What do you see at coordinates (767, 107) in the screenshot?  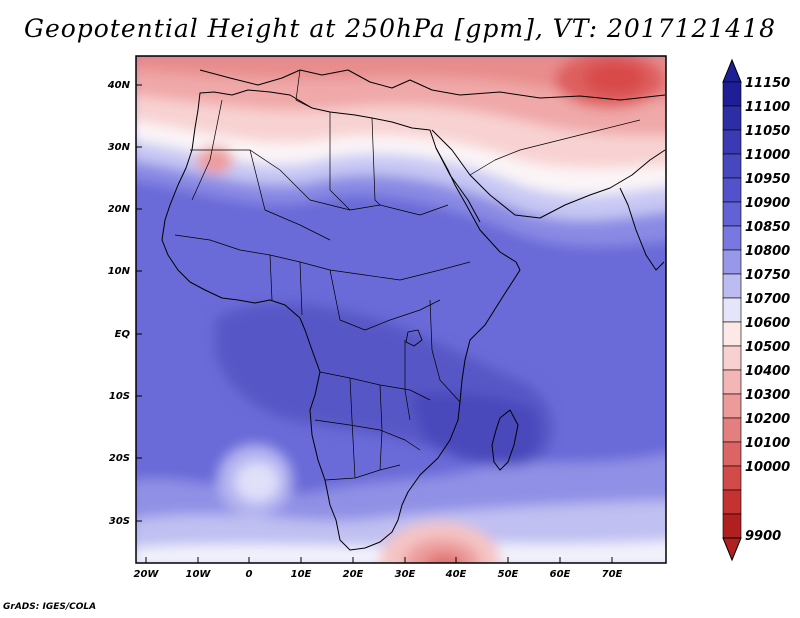 I see `colorbar-label: 11100` at bounding box center [767, 107].